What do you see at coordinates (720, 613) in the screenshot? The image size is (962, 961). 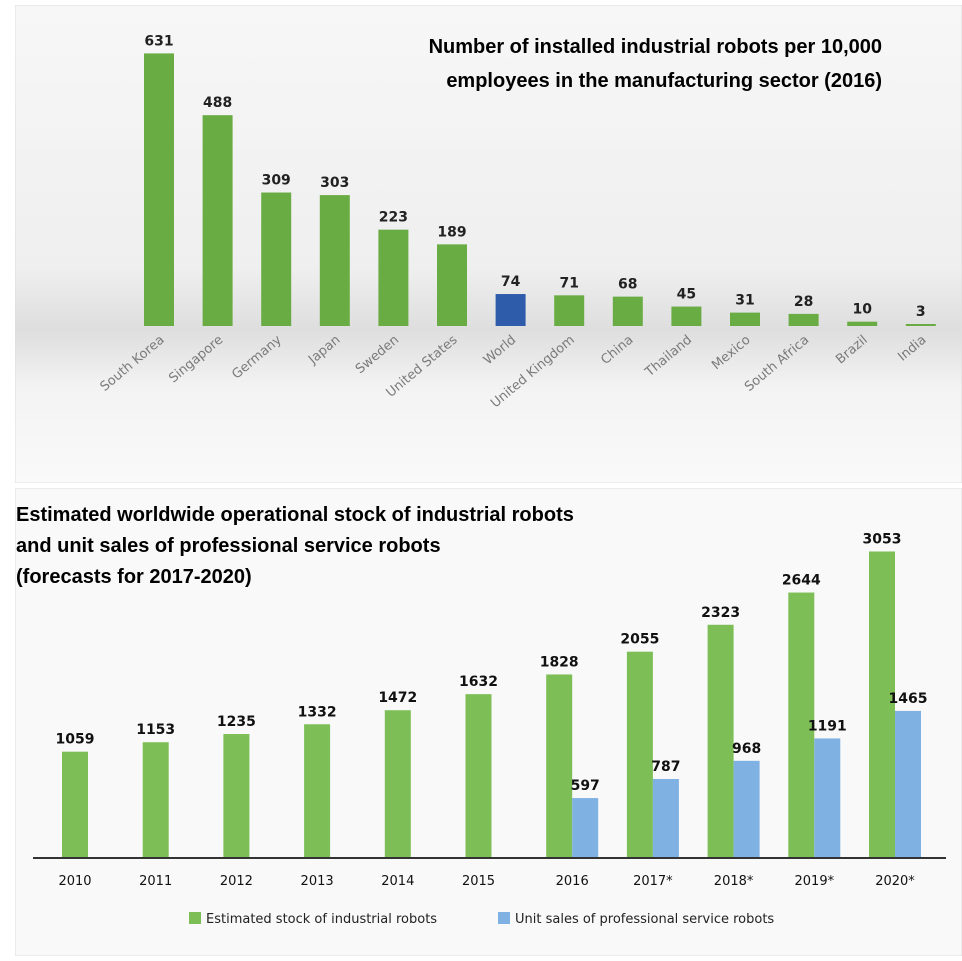 I see `value-label-estimated-stock-of-industrial-robots-2018: 2323` at bounding box center [720, 613].